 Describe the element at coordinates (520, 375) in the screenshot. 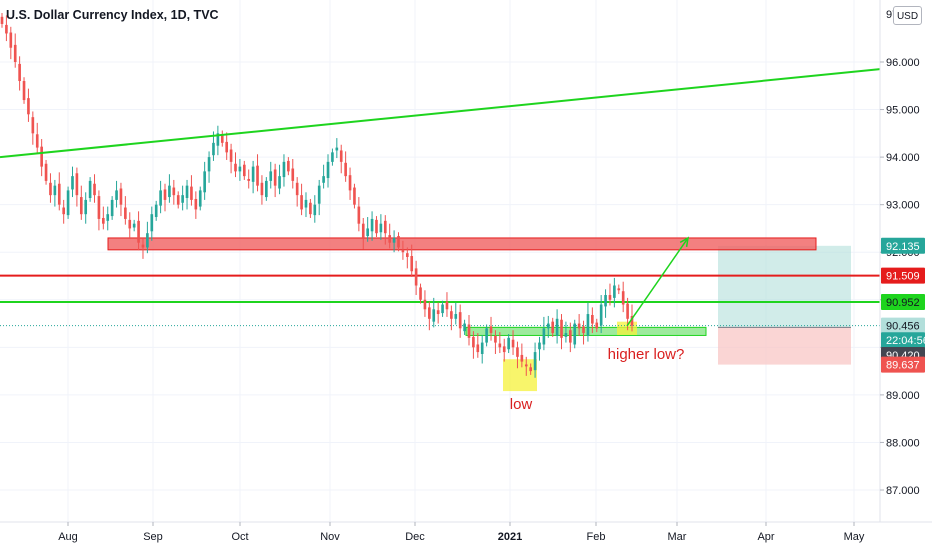

I see `low-highlight` at that location.